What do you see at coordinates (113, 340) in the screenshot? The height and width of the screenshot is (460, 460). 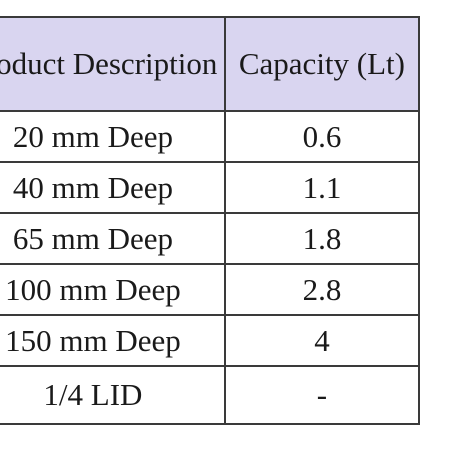 I see `cell-description: 150 mm Deep` at bounding box center [113, 340].